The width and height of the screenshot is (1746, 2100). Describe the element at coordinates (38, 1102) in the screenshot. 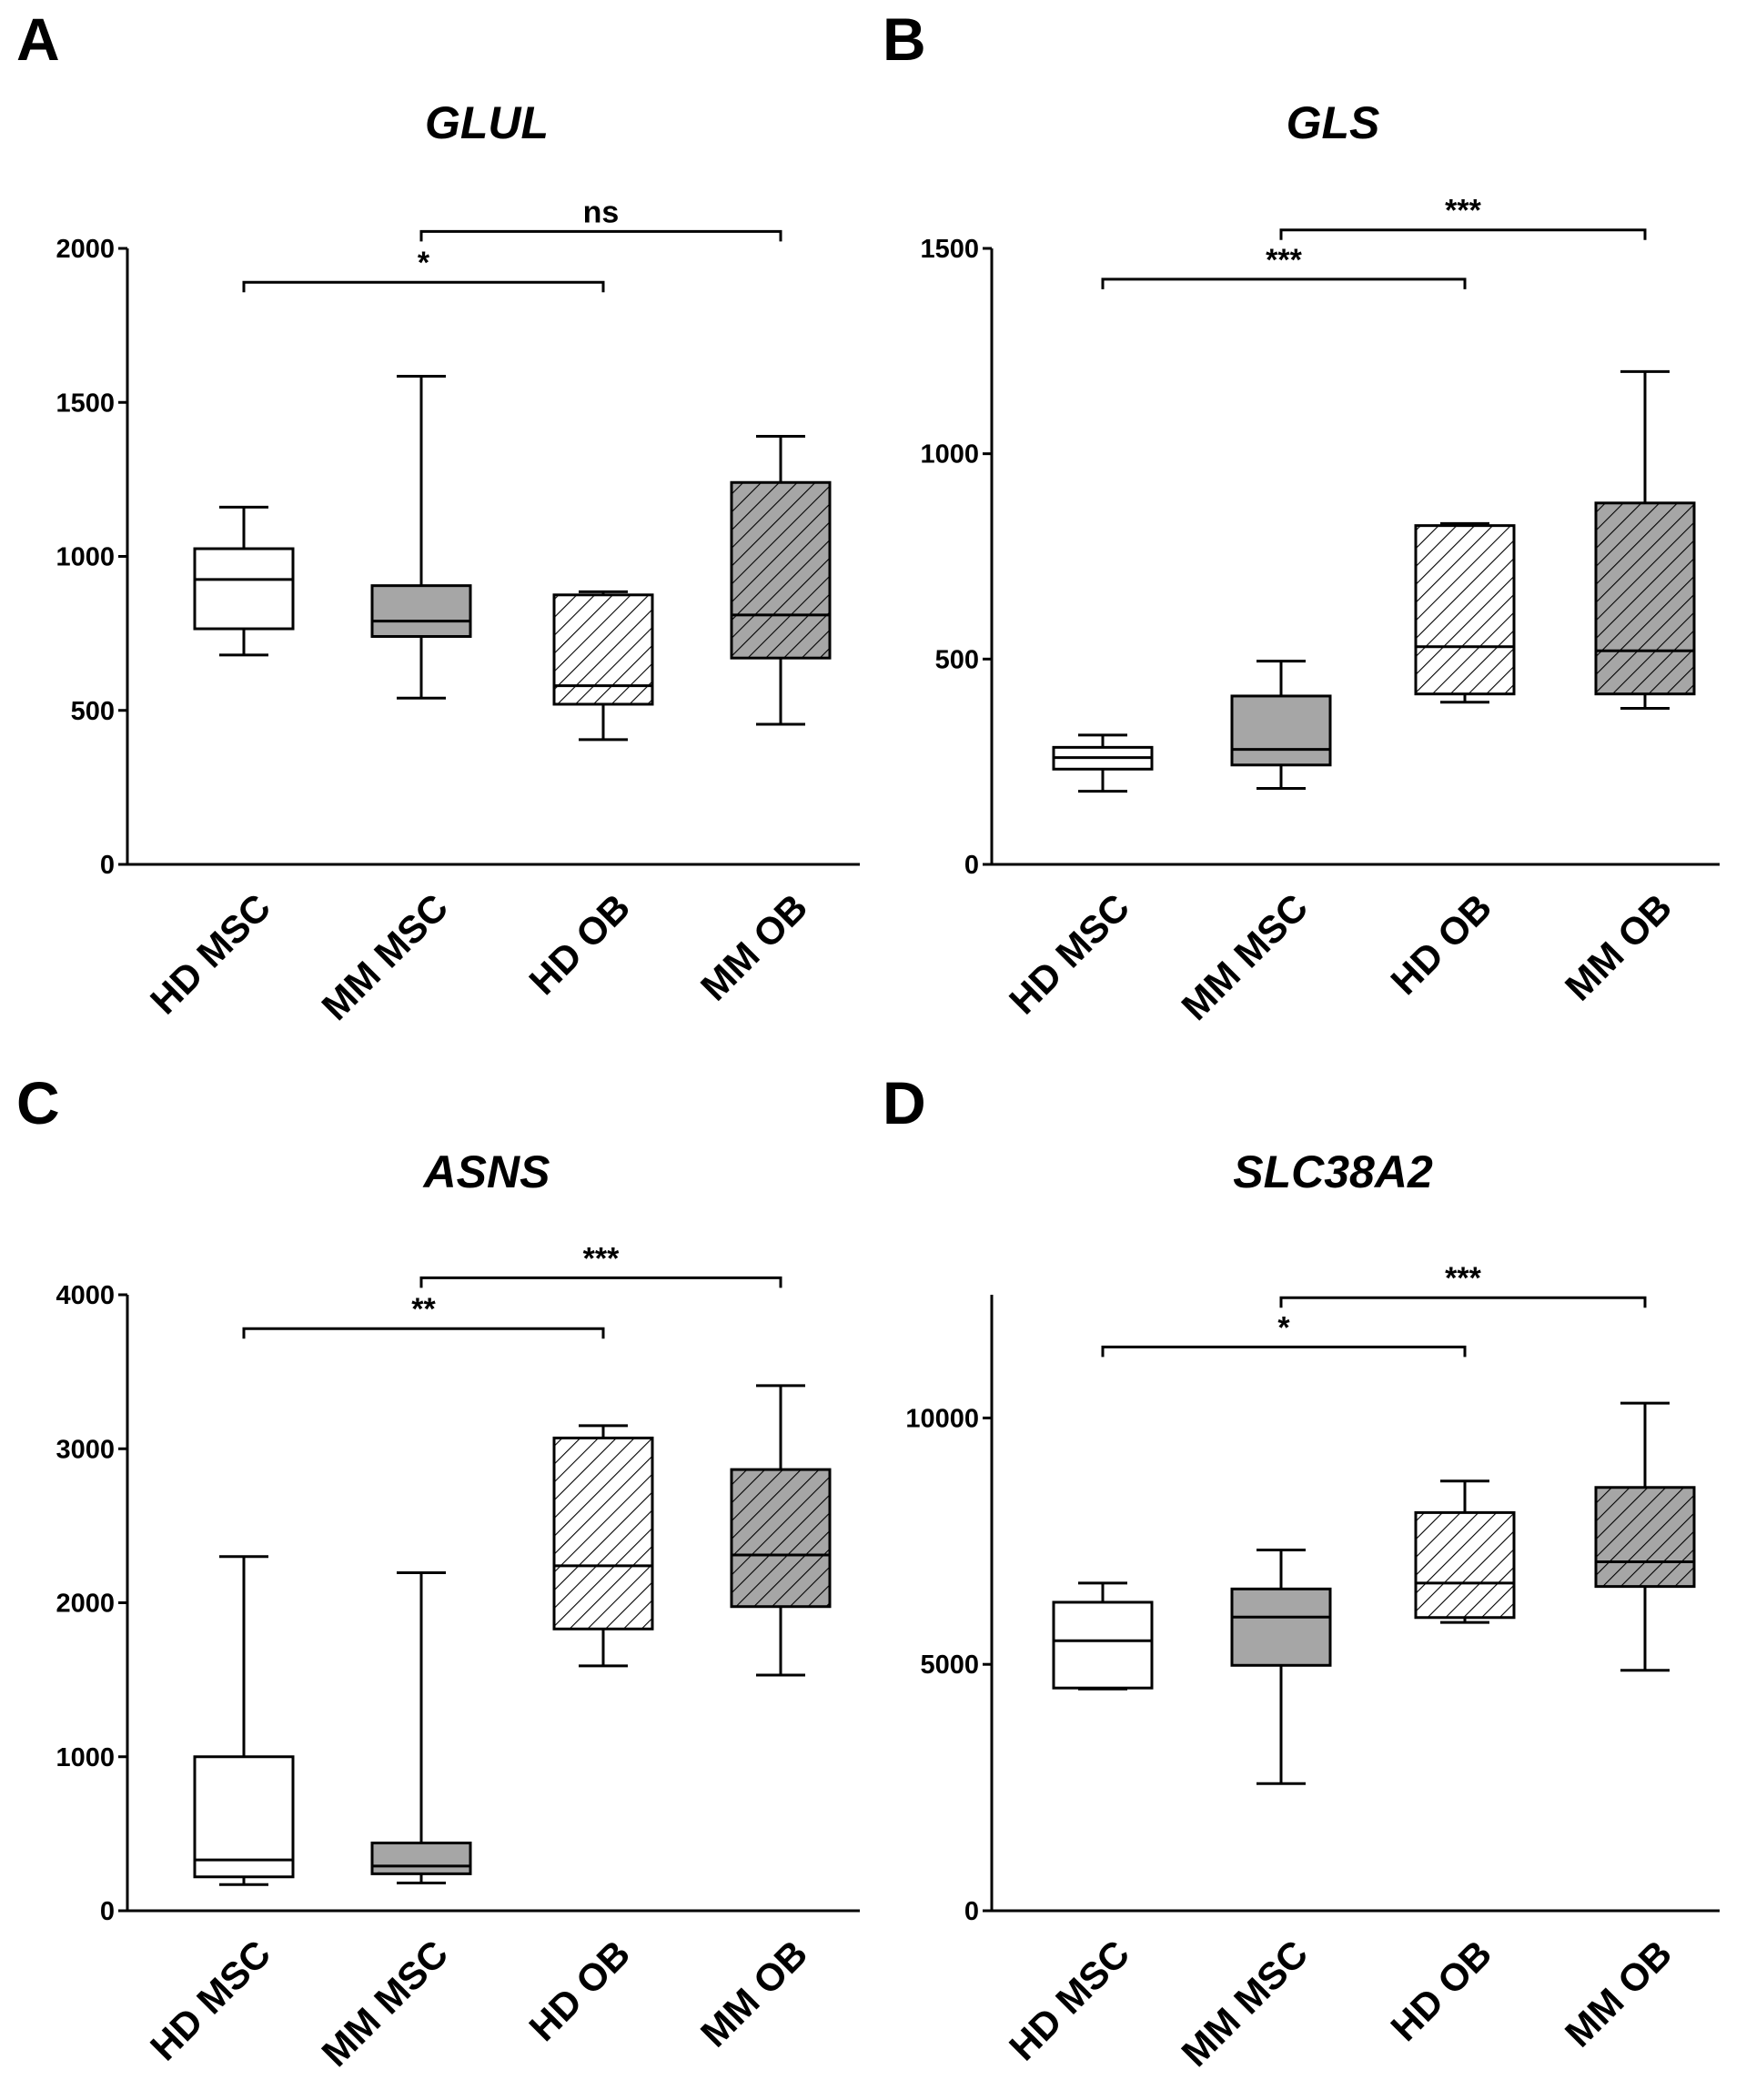

I see `panel-letter: C` at that location.